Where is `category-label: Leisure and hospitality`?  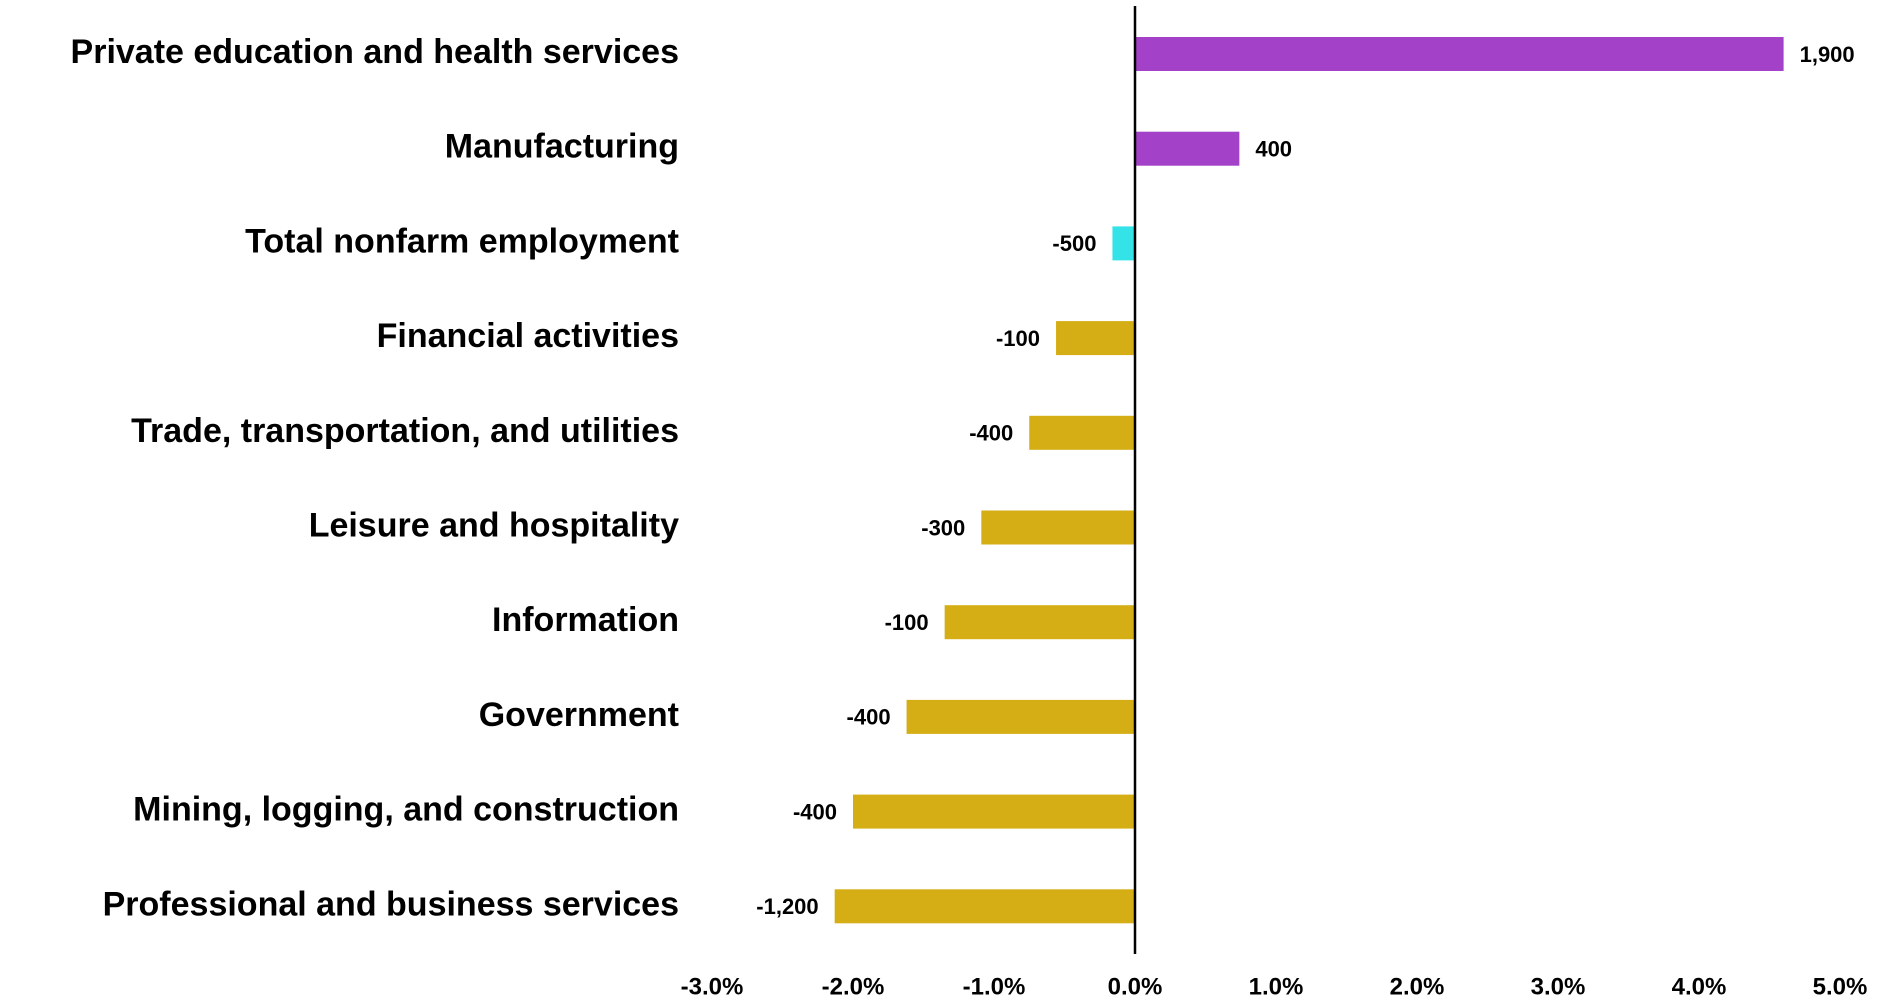 category-label: Leisure and hospitality is located at coordinates (494, 525).